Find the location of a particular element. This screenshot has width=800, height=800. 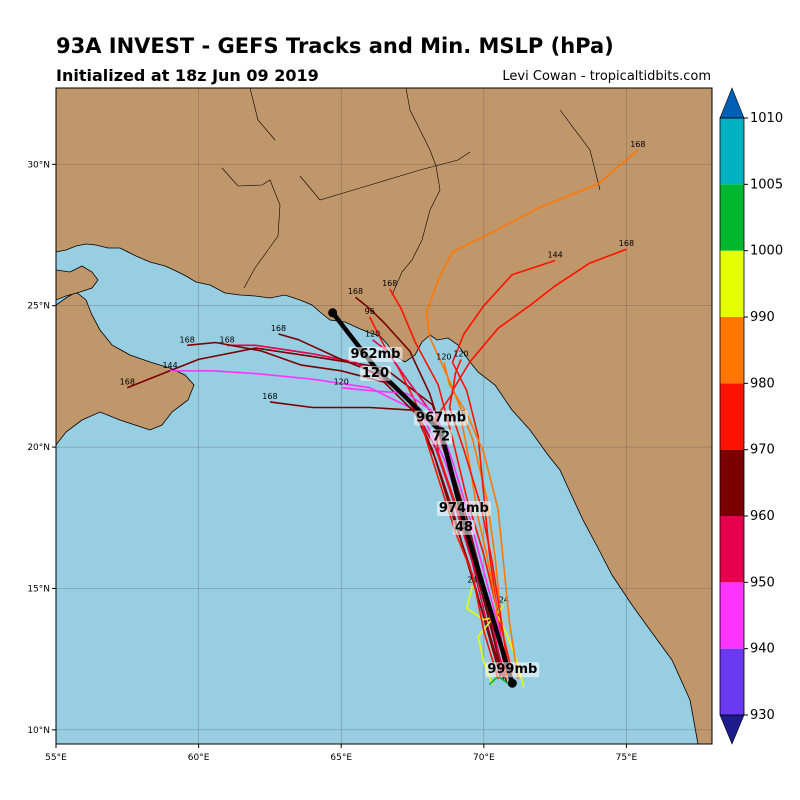

colorbar-low-extension is located at coordinates (732, 729).